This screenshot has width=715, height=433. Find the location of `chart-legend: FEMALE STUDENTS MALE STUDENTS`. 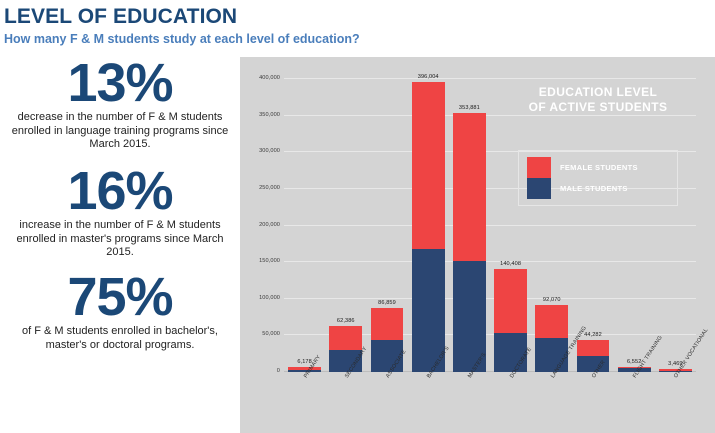

chart-legend: FEMALE STUDENTS MALE STUDENTS is located at coordinates (598, 178).